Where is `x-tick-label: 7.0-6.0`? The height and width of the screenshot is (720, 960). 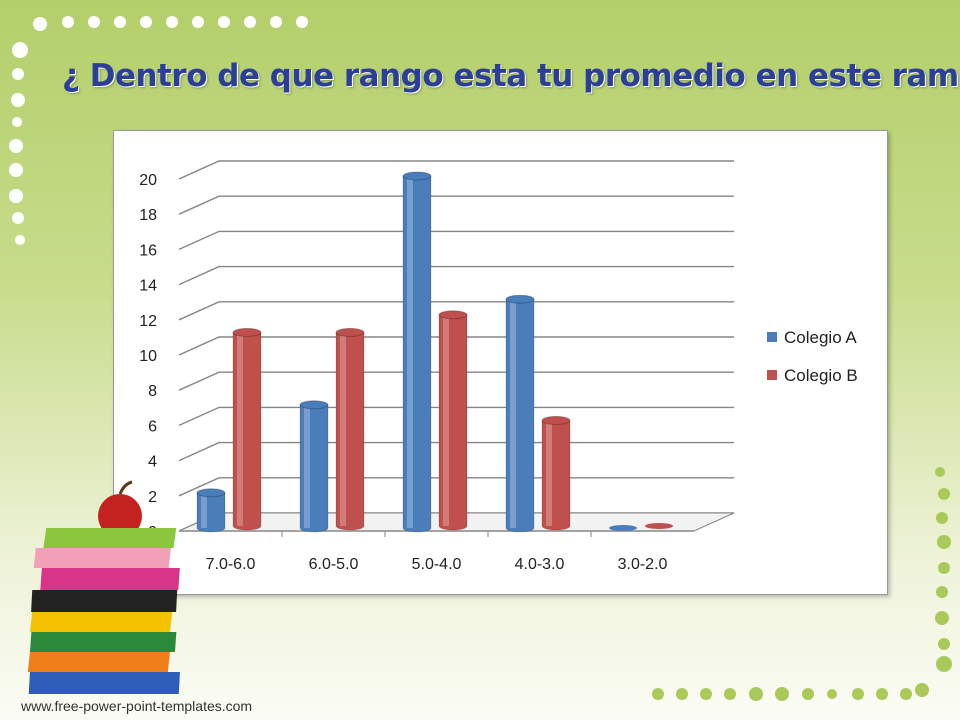 x-tick-label: 7.0-6.0 is located at coordinates (231, 564).